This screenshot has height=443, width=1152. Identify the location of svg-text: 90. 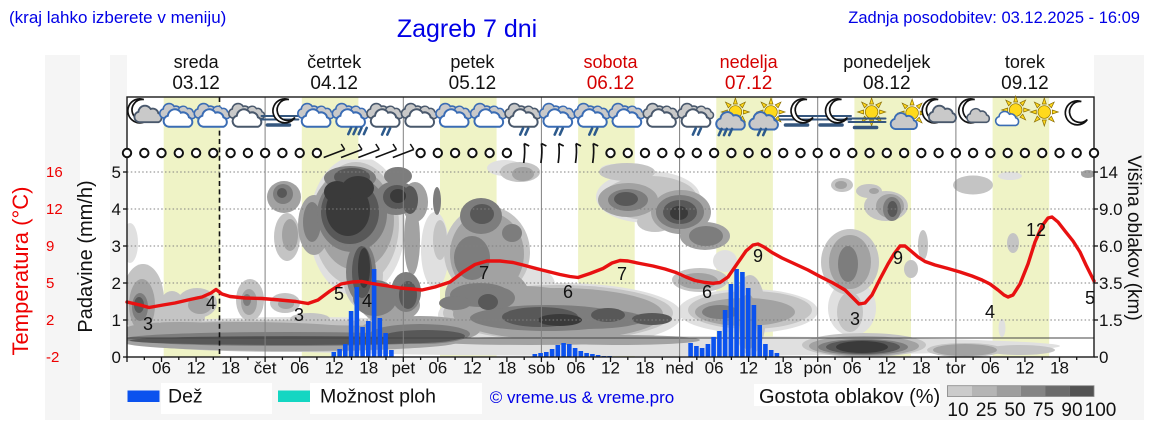
(1071, 410).